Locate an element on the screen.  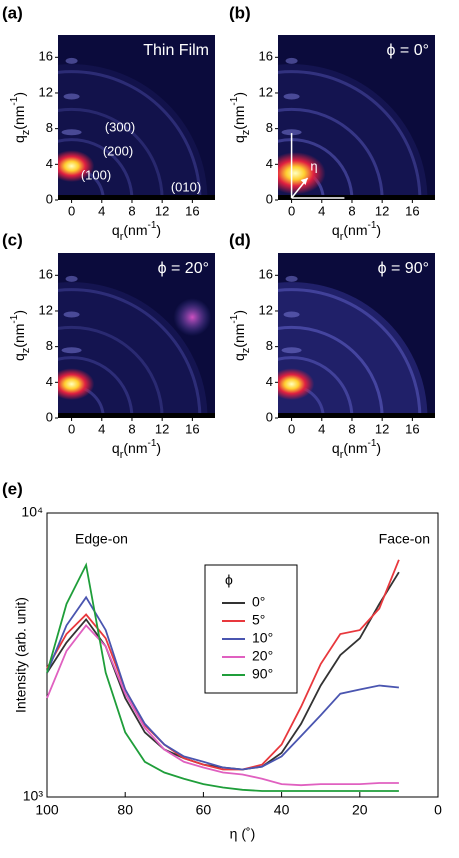
annotation: ϕ = 90° is located at coordinates (403, 268).